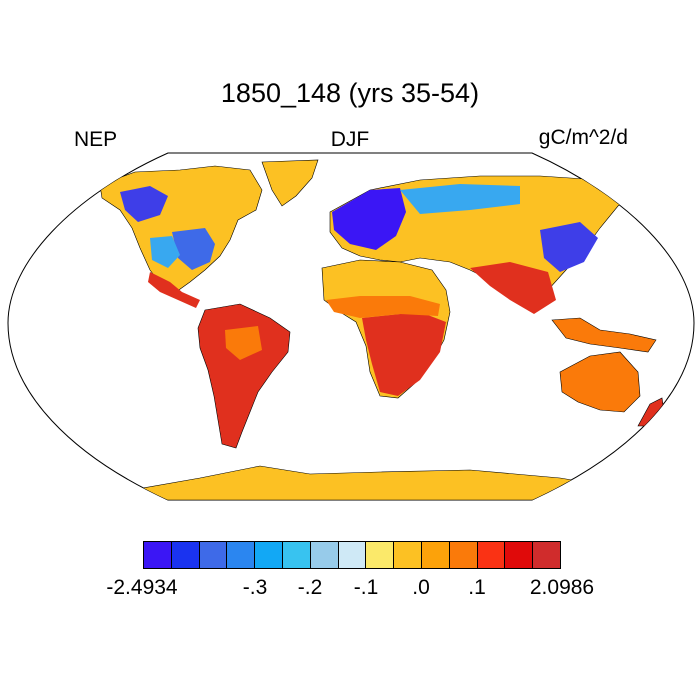  Describe the element at coordinates (290, 183) in the screenshot. I see `greenland-landmass` at that location.